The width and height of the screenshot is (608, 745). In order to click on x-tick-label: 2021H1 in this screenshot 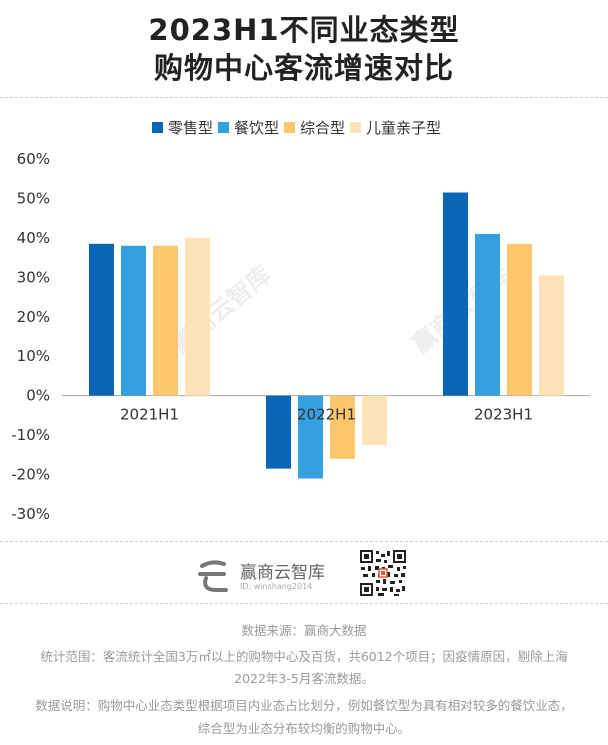, I will do `click(149, 415)`.